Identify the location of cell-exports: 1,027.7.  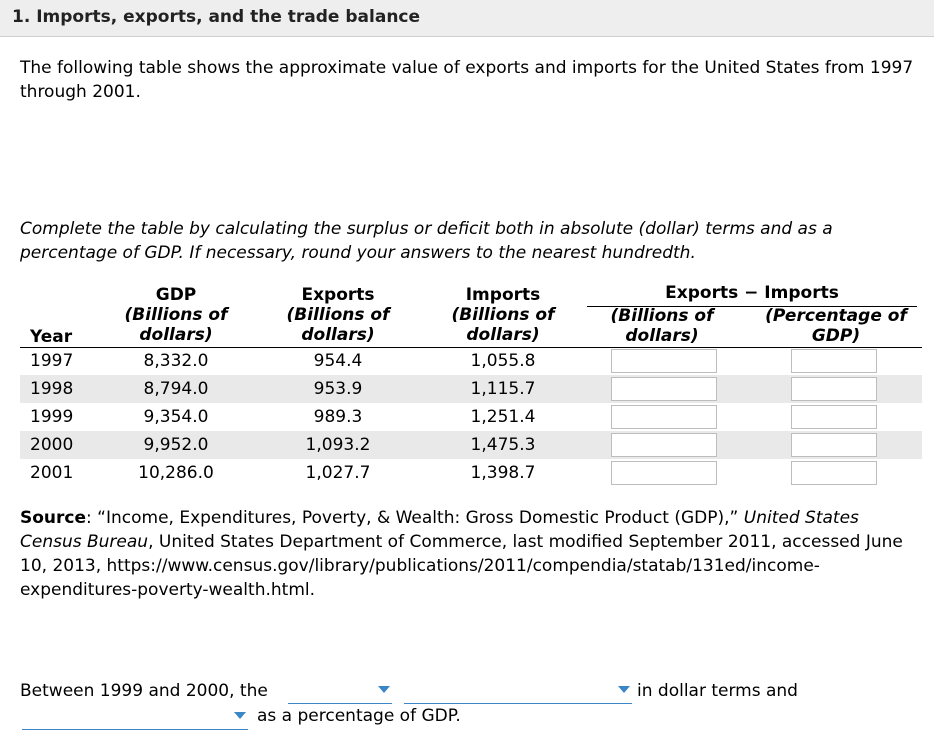
(338, 473).